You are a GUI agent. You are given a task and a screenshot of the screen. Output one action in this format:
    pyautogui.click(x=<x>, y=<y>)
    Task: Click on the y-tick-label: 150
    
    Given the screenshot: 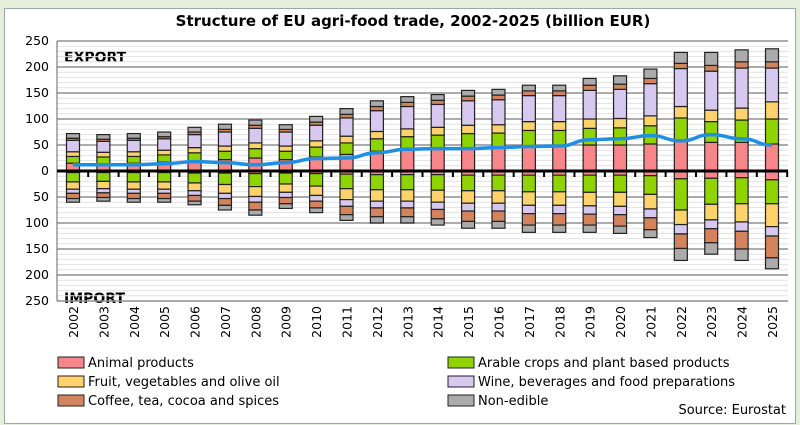 What is the action you would take?
    pyautogui.click(x=37, y=92)
    